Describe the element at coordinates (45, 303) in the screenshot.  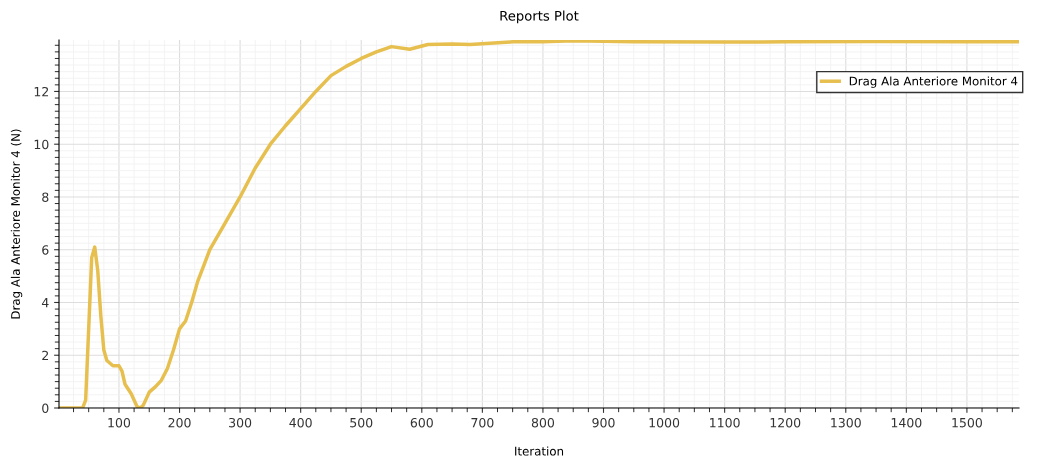
I see `y-tick-label: 4` at that location.